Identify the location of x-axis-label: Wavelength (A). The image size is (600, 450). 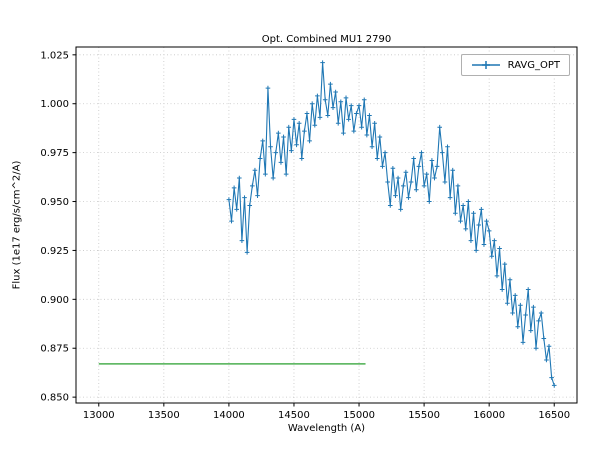
(326, 428).